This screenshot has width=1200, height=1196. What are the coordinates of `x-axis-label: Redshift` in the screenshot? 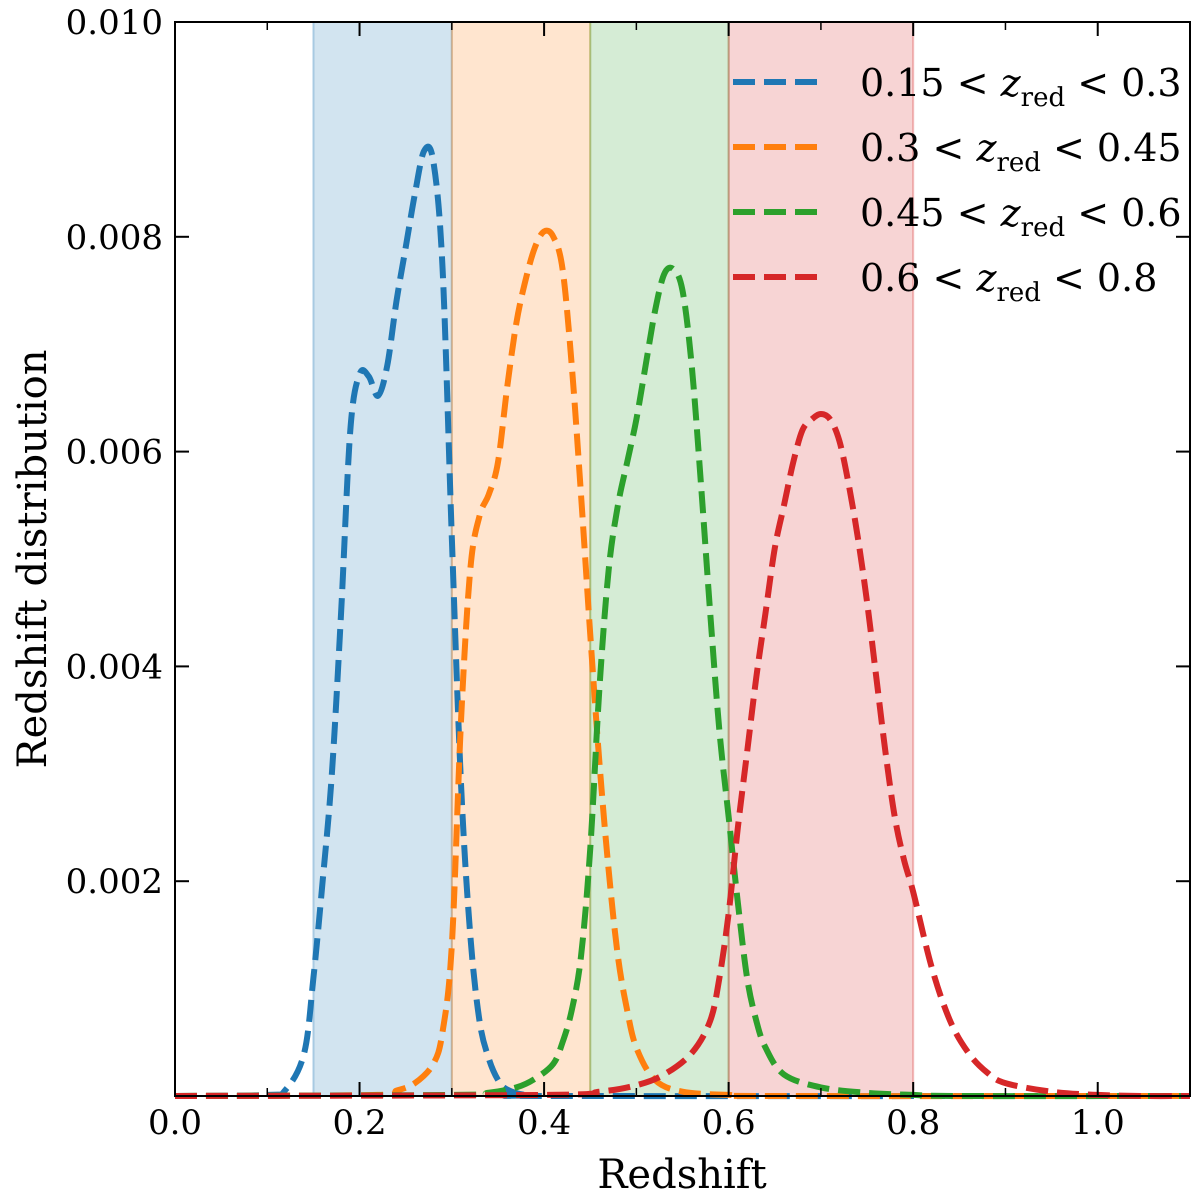 It's located at (681, 1174).